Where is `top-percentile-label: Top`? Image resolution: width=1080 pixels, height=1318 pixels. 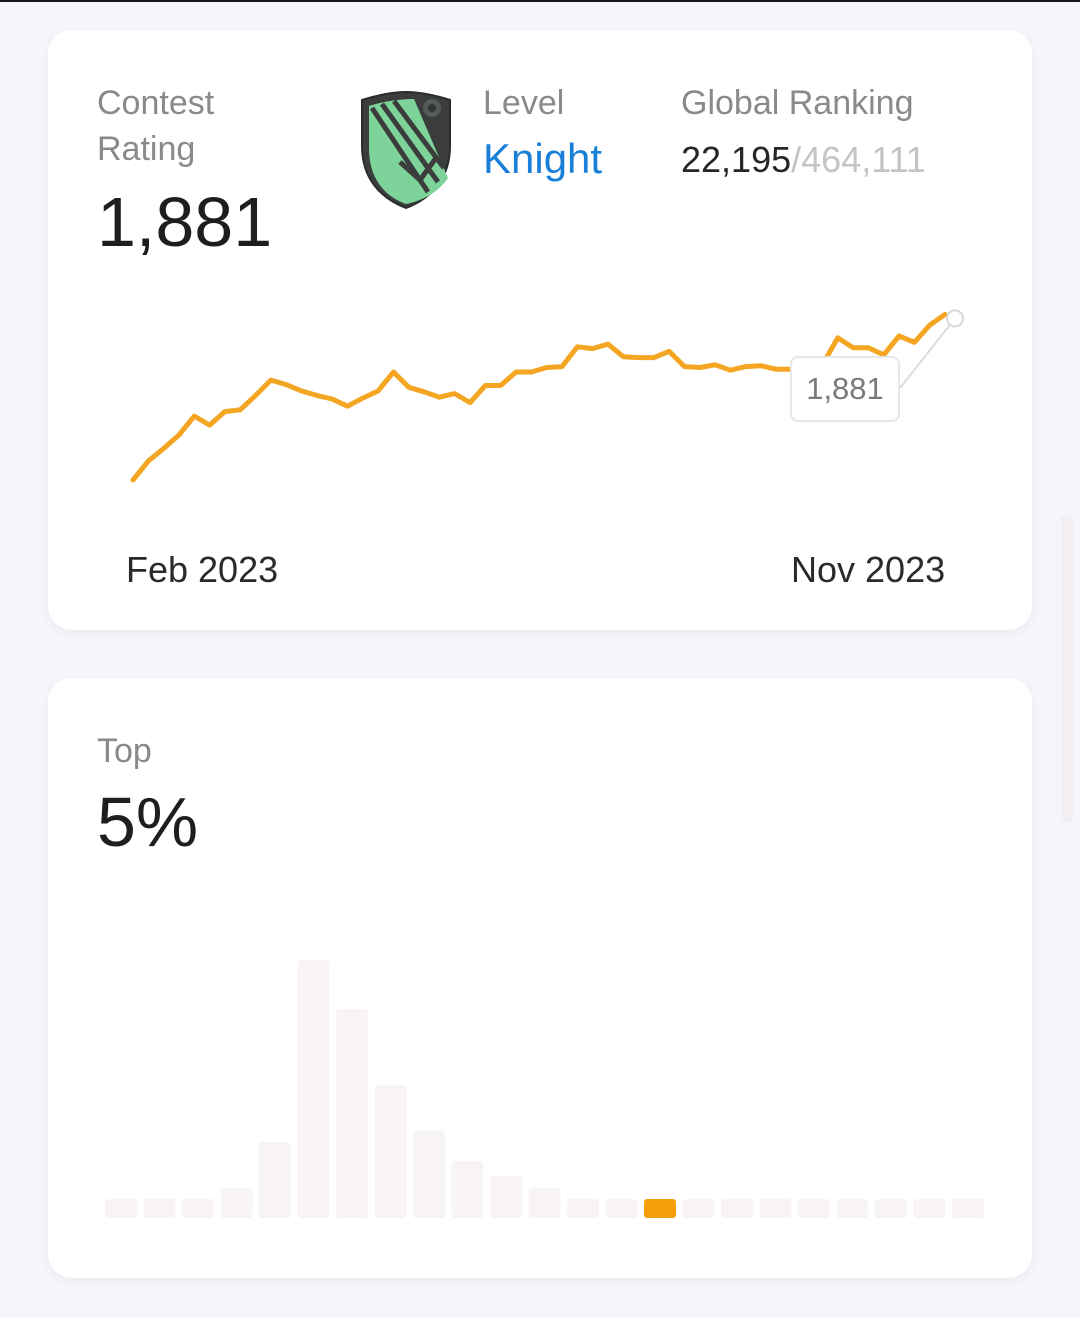
top-percentile-label: Top is located at coordinates (124, 751).